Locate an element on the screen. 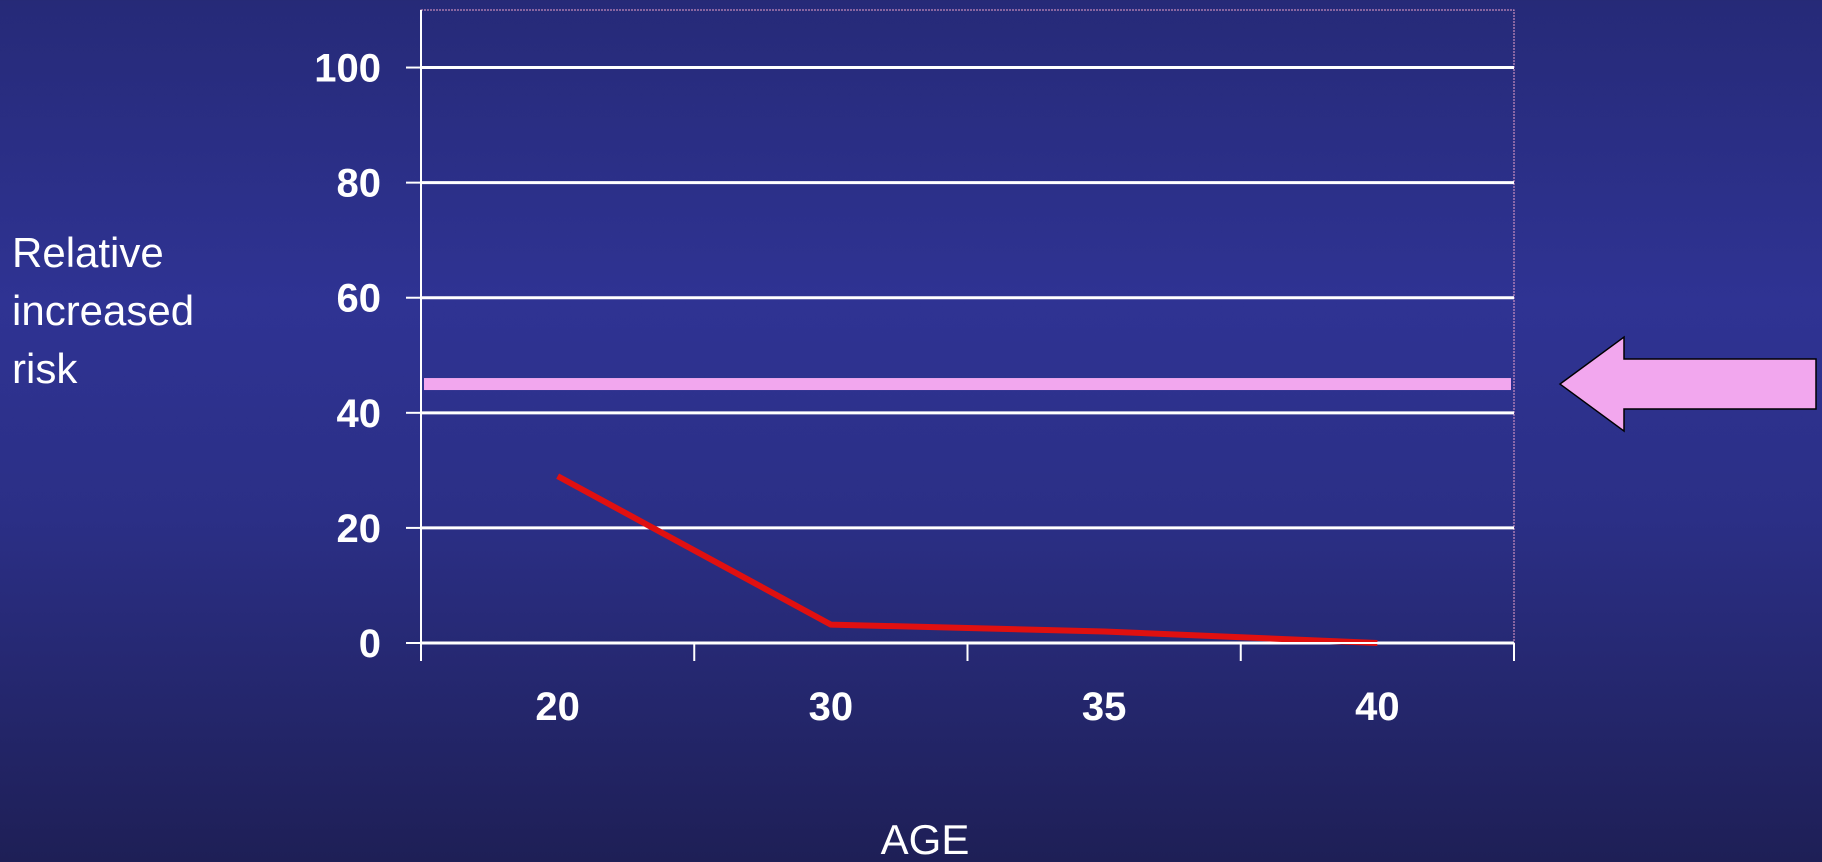  y-tick-label-80: 80 is located at coordinates (359, 184).